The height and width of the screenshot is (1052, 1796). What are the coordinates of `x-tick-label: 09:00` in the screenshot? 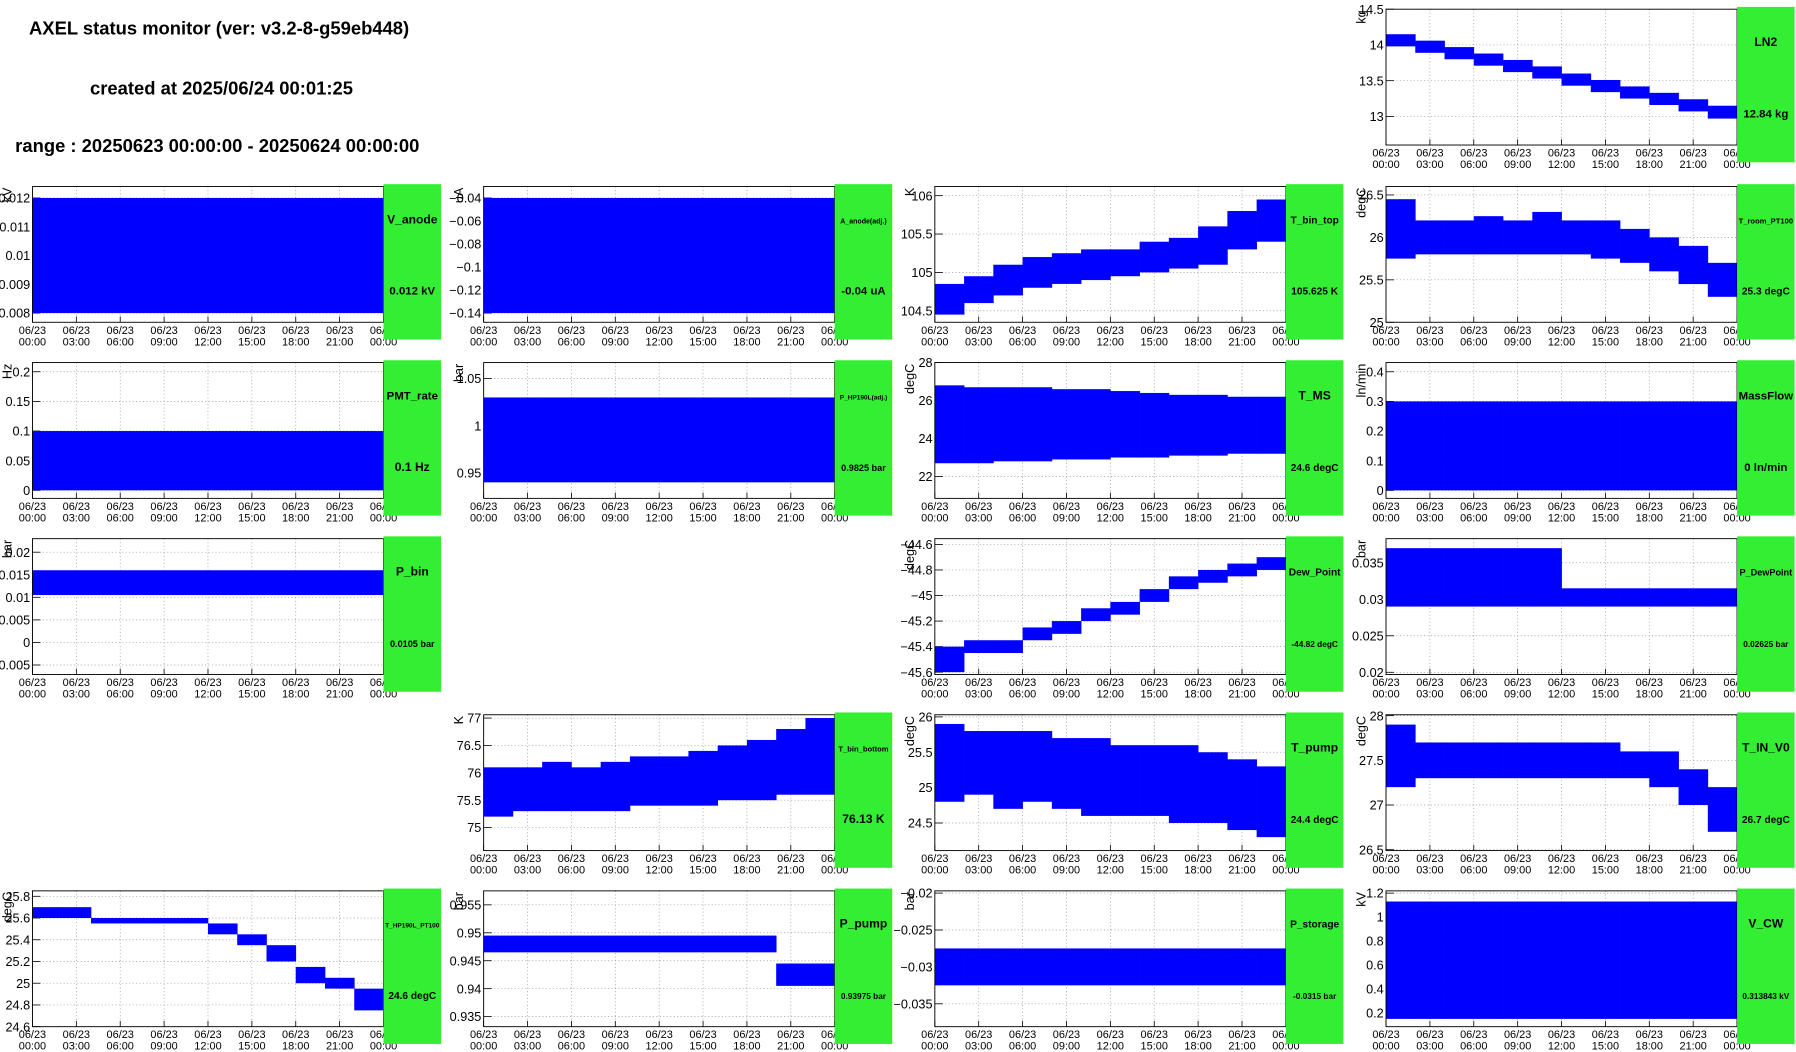 It's located at (615, 871).